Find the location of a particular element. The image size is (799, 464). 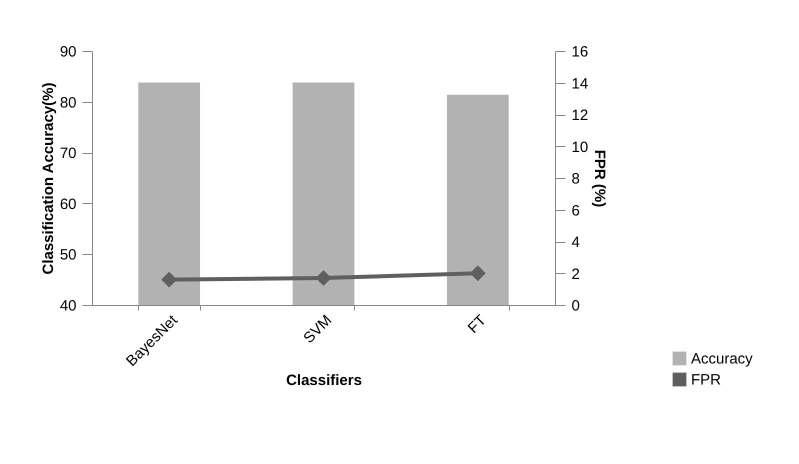

x-tick-label: FT is located at coordinates (477, 324).